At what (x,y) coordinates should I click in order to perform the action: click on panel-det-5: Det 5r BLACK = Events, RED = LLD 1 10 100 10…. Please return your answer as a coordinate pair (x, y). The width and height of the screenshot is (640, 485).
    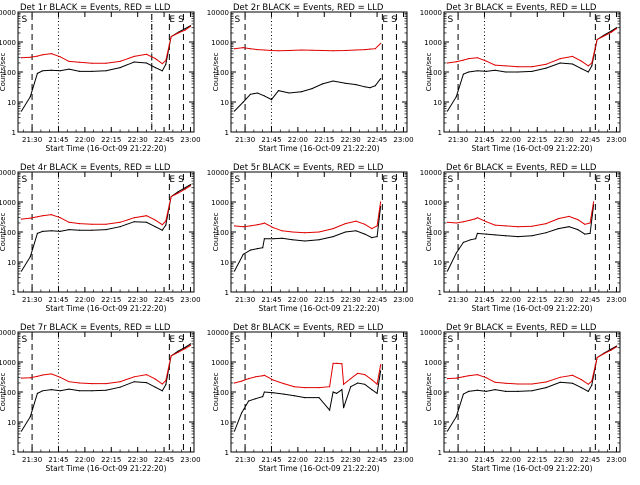
    Looking at the image, I should click on (310, 238).